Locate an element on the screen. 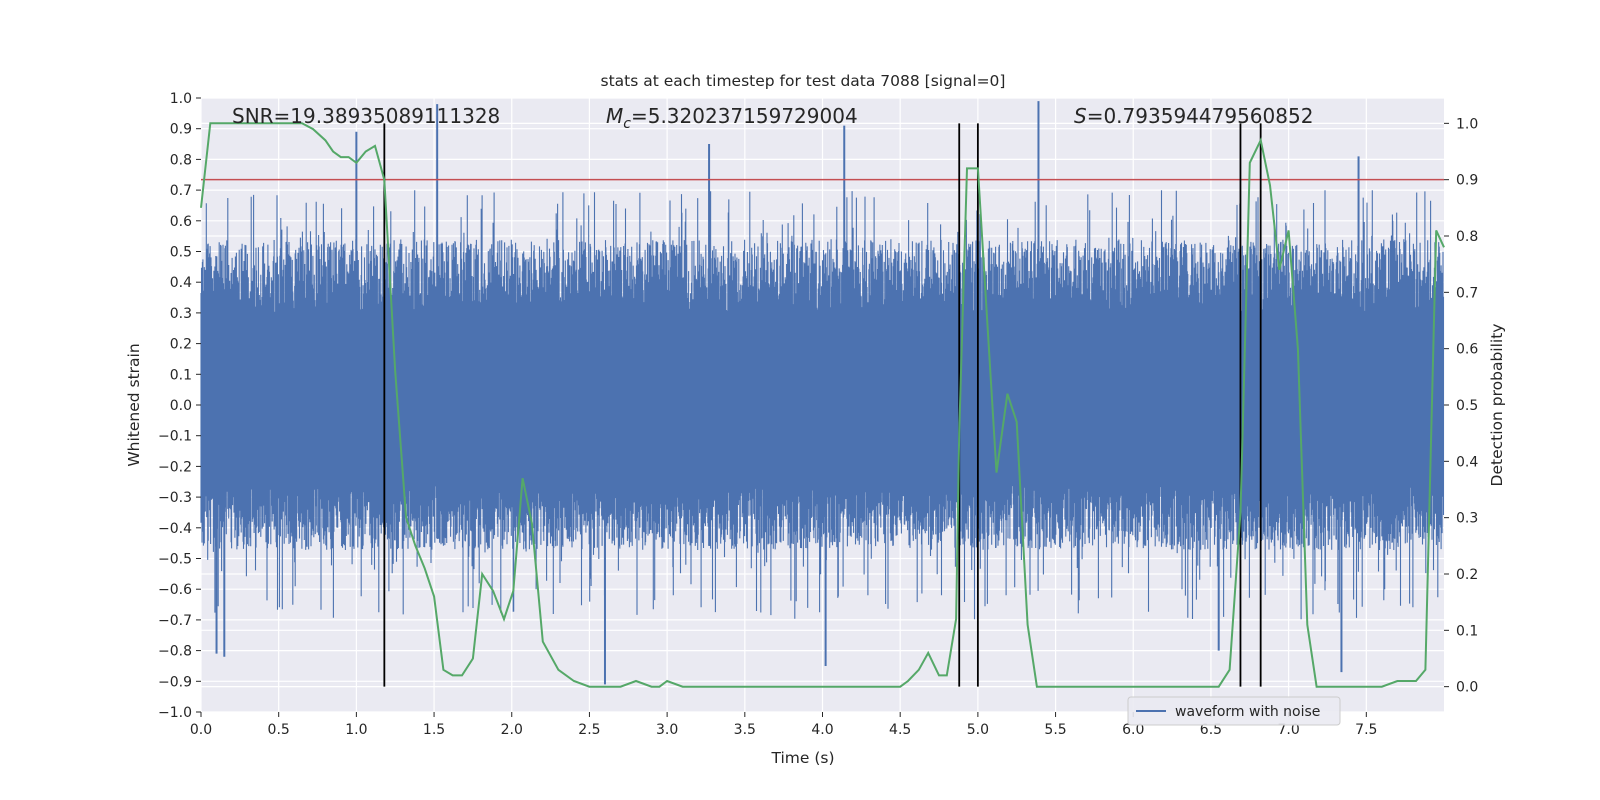 Image resolution: width=1600 pixels, height=800 pixels. x-tick-label: 5.0 is located at coordinates (978, 730).